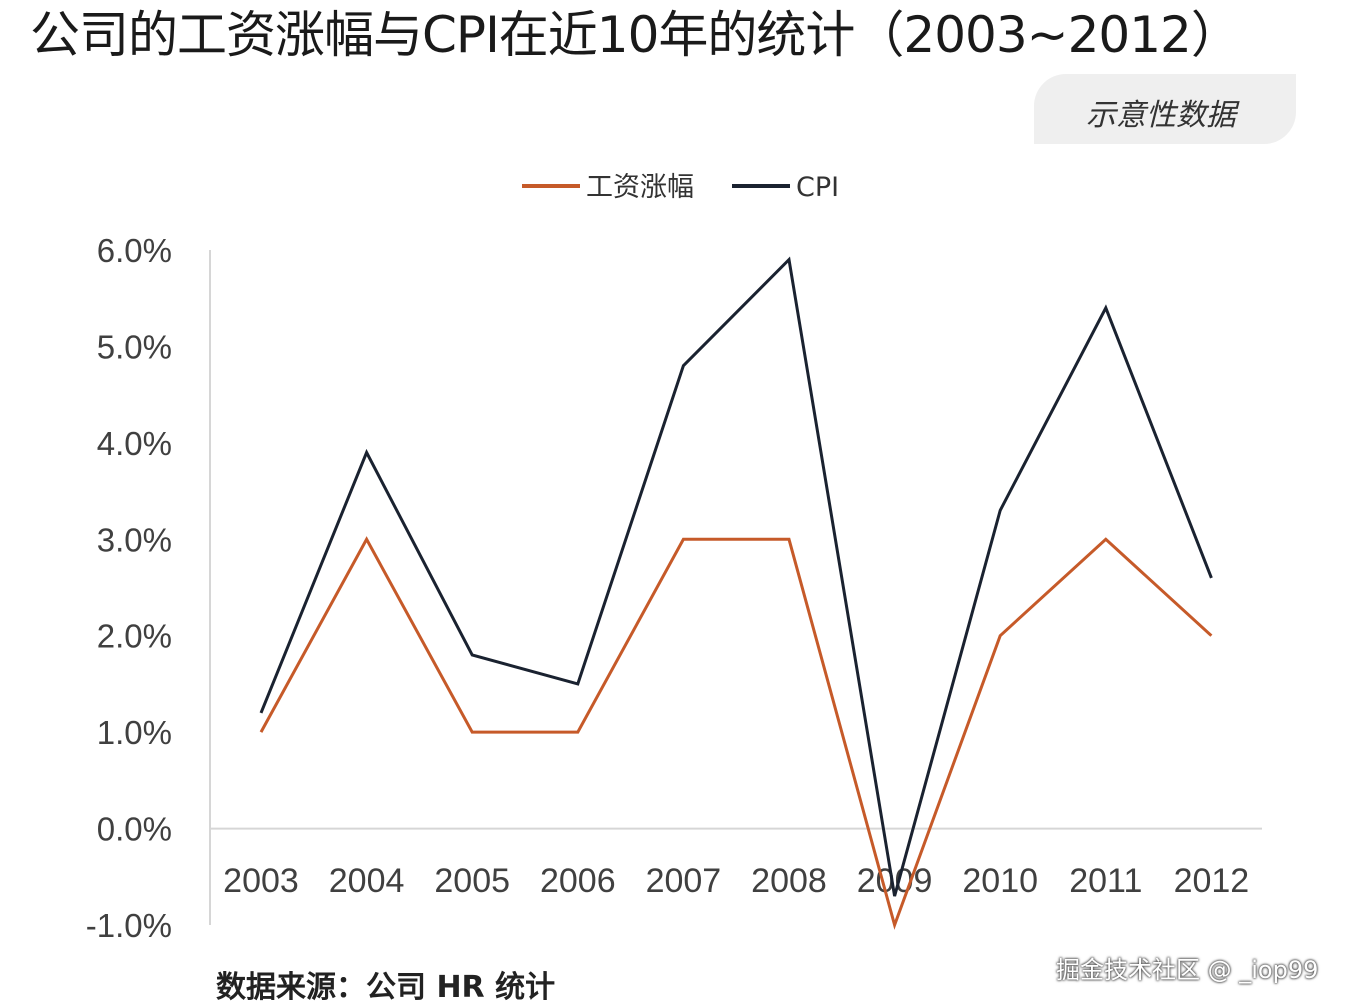  What do you see at coordinates (129, 588) in the screenshot?
I see `y-tick-labels: 6.0% 5.0% 4.0% 3.0% 2.0% 1.0% 0.0% -1.0%` at bounding box center [129, 588].